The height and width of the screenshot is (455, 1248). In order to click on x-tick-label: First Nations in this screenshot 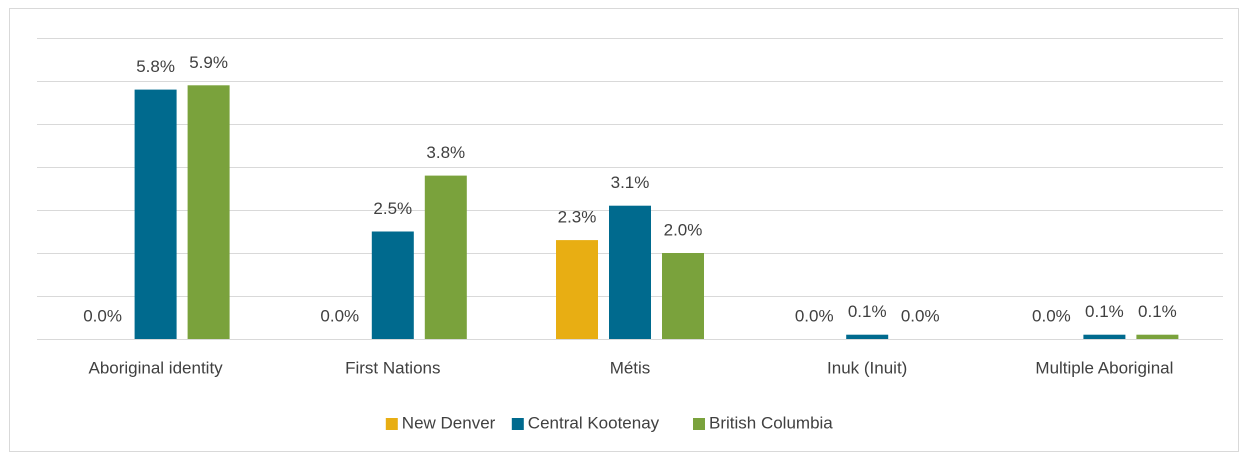, I will do `click(392, 367)`.